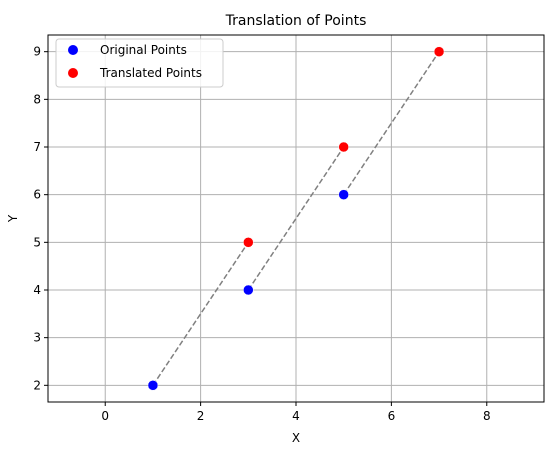  Describe the element at coordinates (296, 416) in the screenshot. I see `x-tick-label: 4` at that location.